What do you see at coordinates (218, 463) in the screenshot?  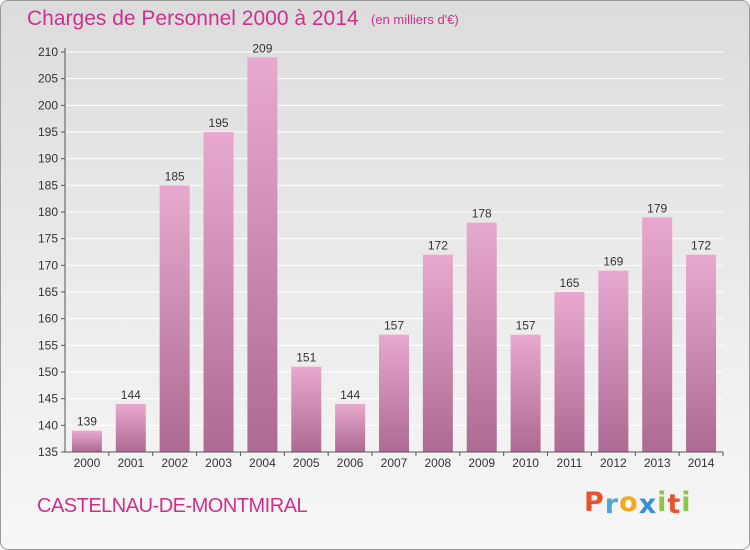 I see `x-tick-label: 2003` at bounding box center [218, 463].